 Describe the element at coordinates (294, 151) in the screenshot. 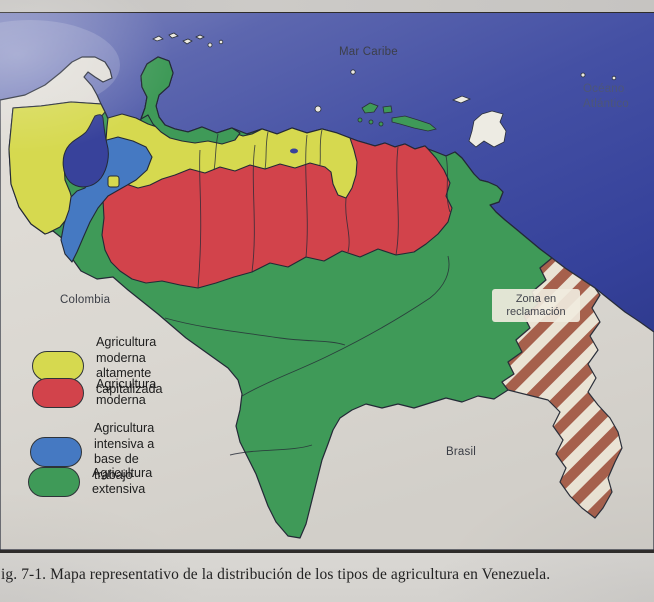

I see `lake-valencia` at that location.